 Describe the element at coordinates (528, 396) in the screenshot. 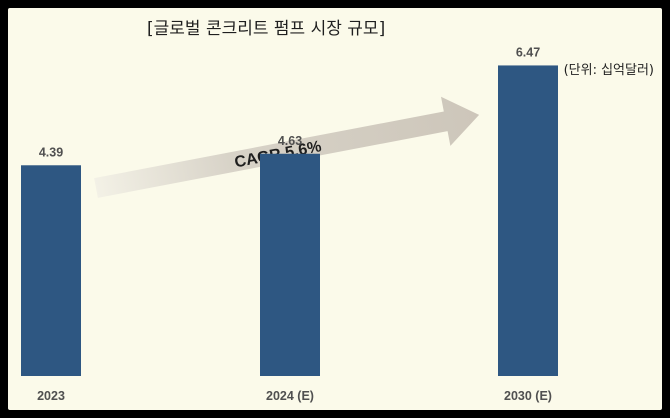

I see `category-label-3: 2030 (E)` at that location.